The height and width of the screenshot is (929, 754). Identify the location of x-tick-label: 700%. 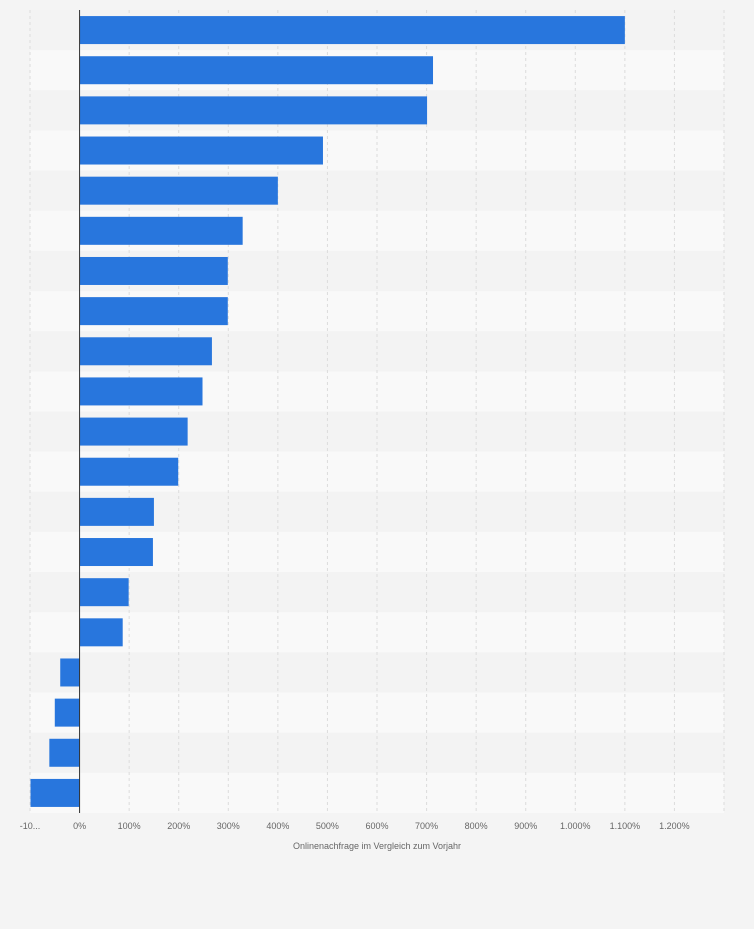
(426, 826).